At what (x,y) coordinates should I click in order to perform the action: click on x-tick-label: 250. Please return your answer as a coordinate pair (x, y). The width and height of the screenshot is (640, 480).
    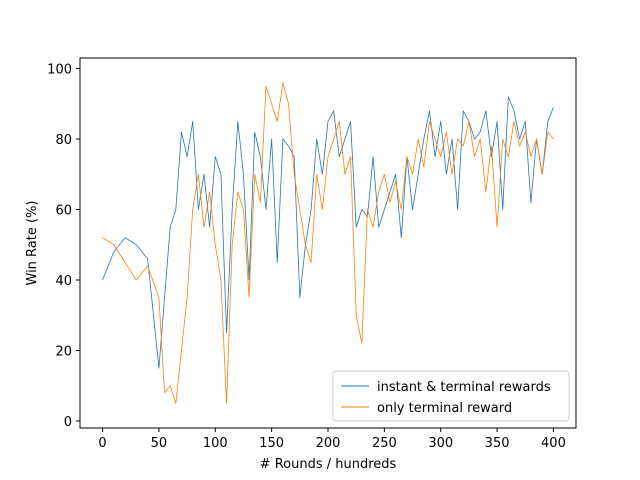
    Looking at the image, I should click on (384, 443).